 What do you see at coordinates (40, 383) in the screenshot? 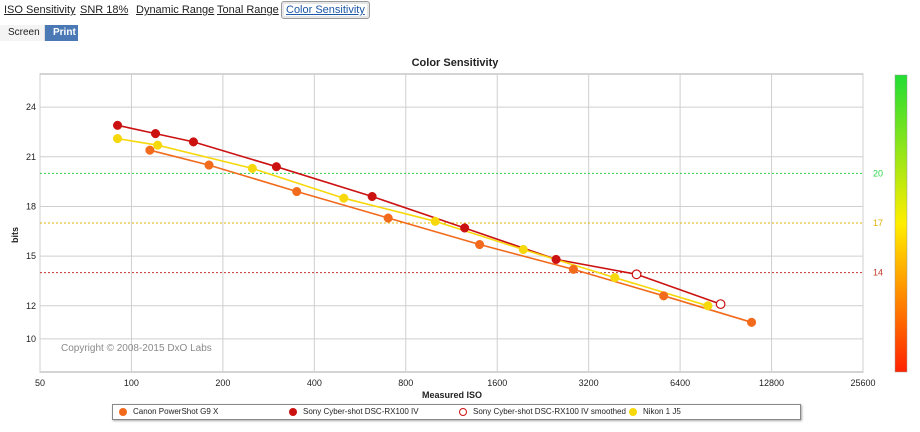
I see `x-tick-label: 50` at bounding box center [40, 383].